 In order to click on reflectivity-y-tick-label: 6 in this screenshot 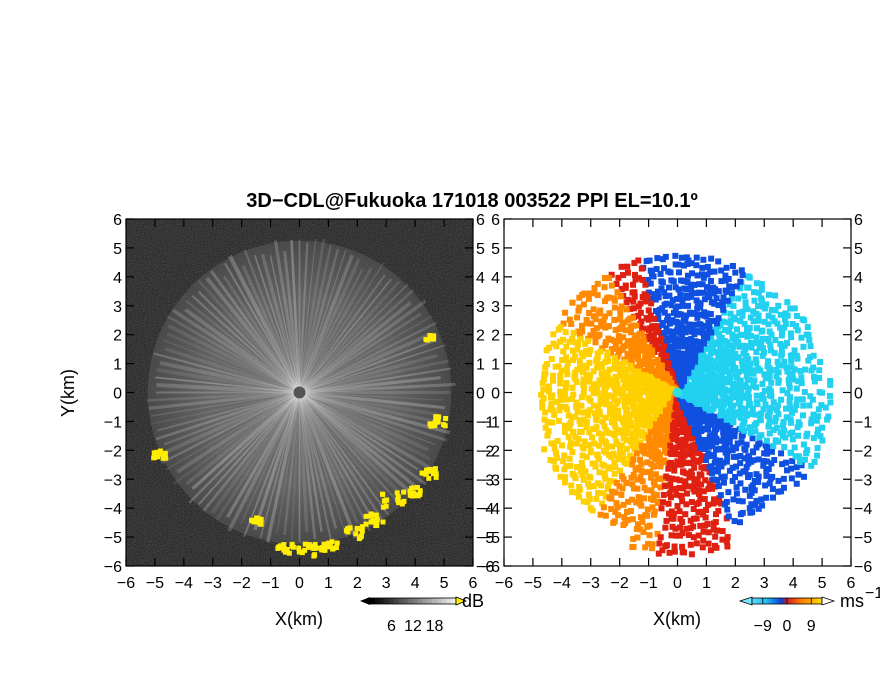, I will do `click(117, 220)`.